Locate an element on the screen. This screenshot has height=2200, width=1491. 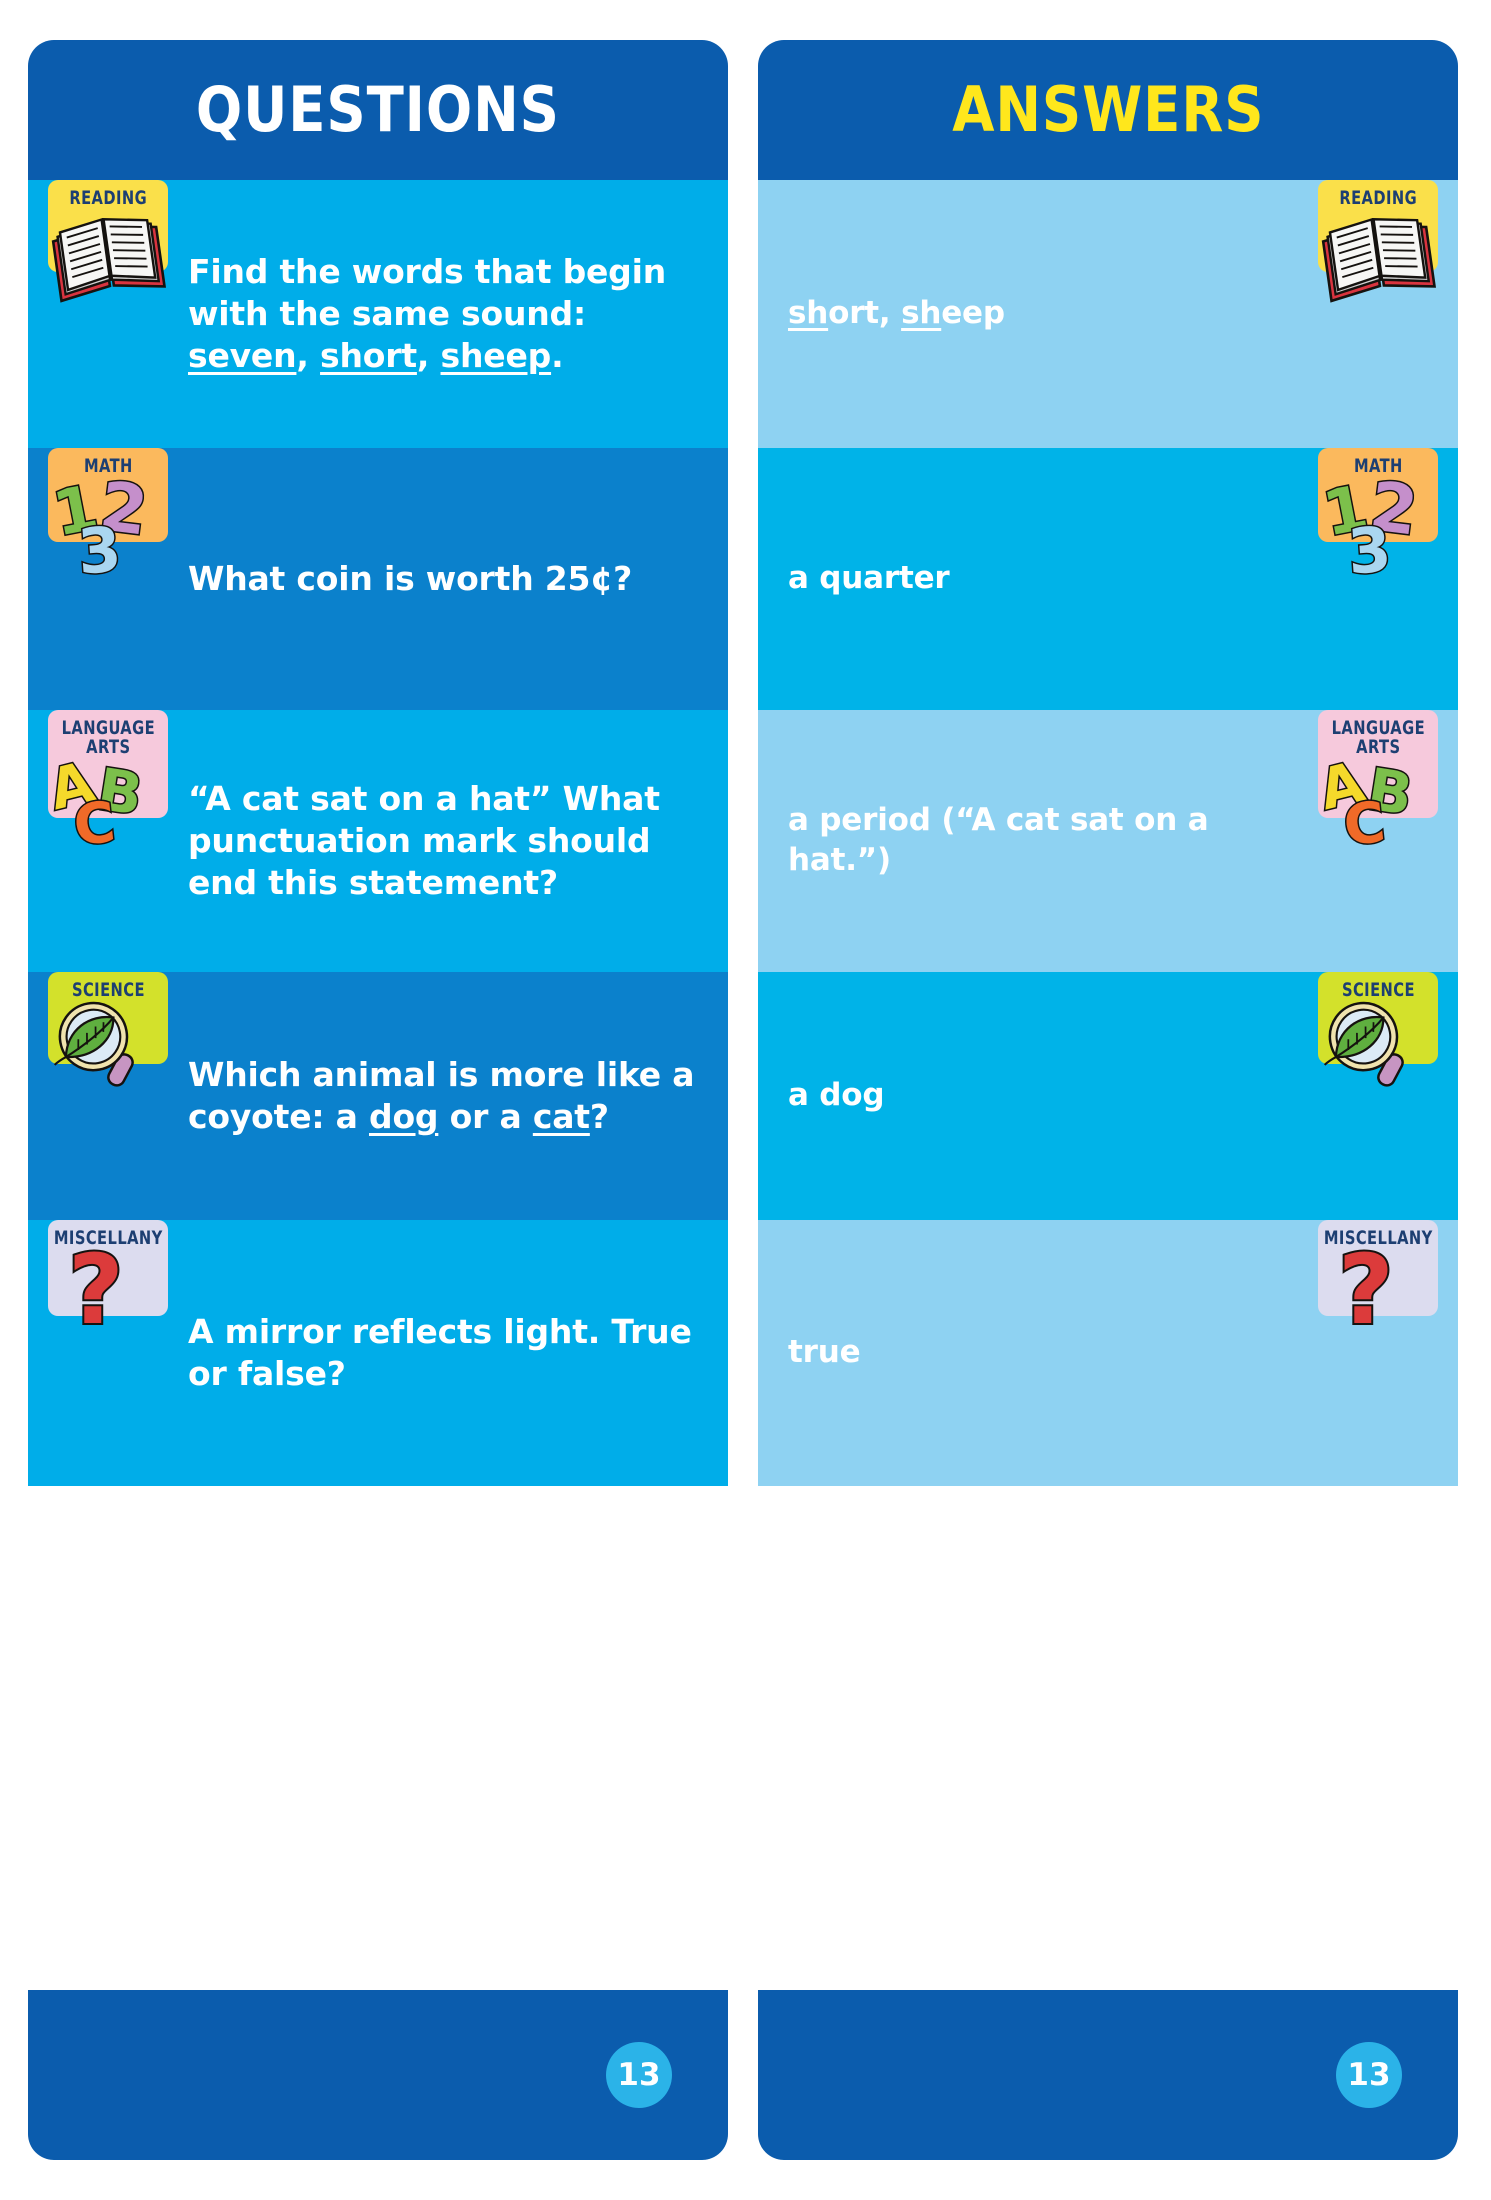
questions-header: QUESTIONS is located at coordinates (378, 110).